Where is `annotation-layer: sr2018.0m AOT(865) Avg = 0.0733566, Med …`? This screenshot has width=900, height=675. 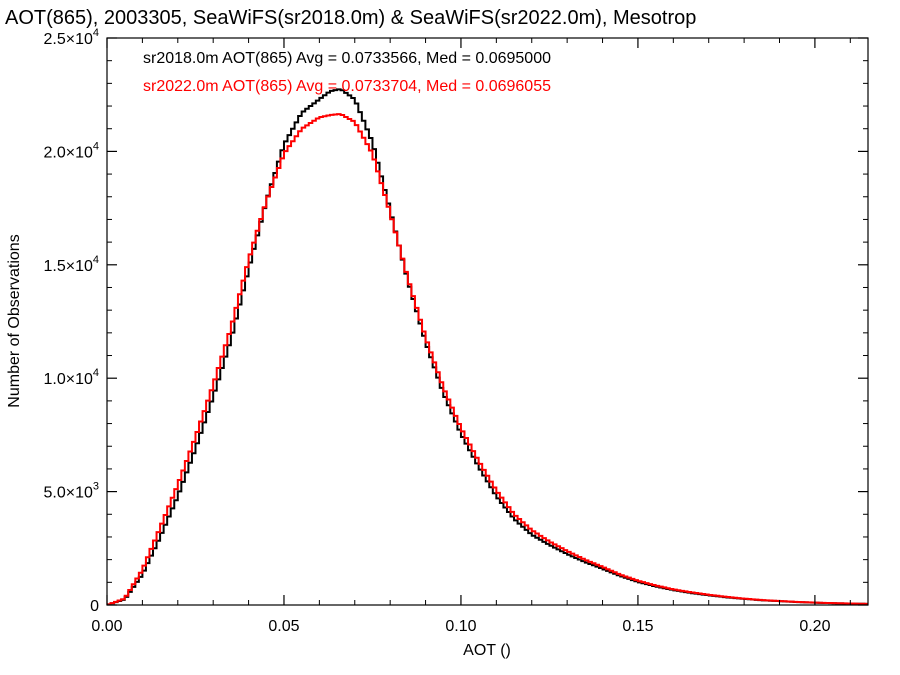
annotation-layer: sr2018.0m AOT(865) Avg = 0.0733566, Med … is located at coordinates (347, 72).